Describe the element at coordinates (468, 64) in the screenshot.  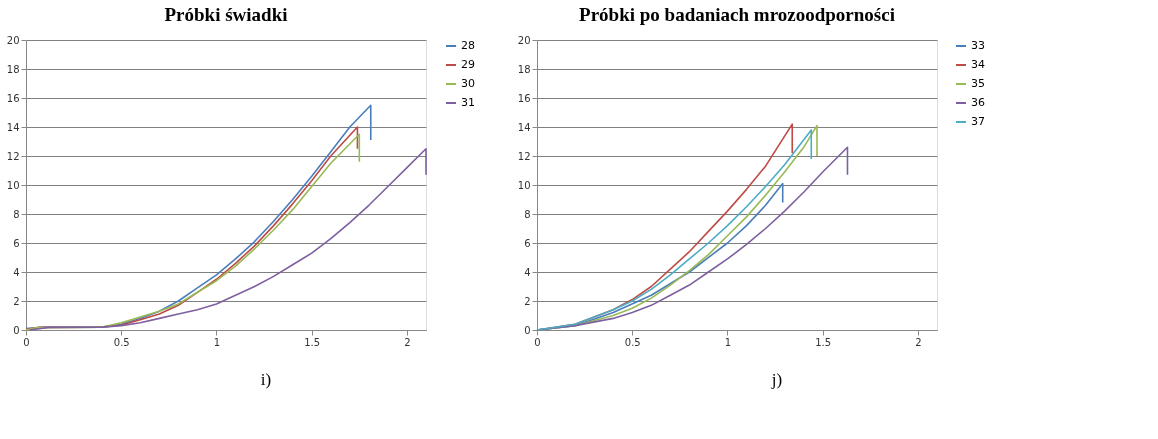
I see `legend-label: 29` at that location.